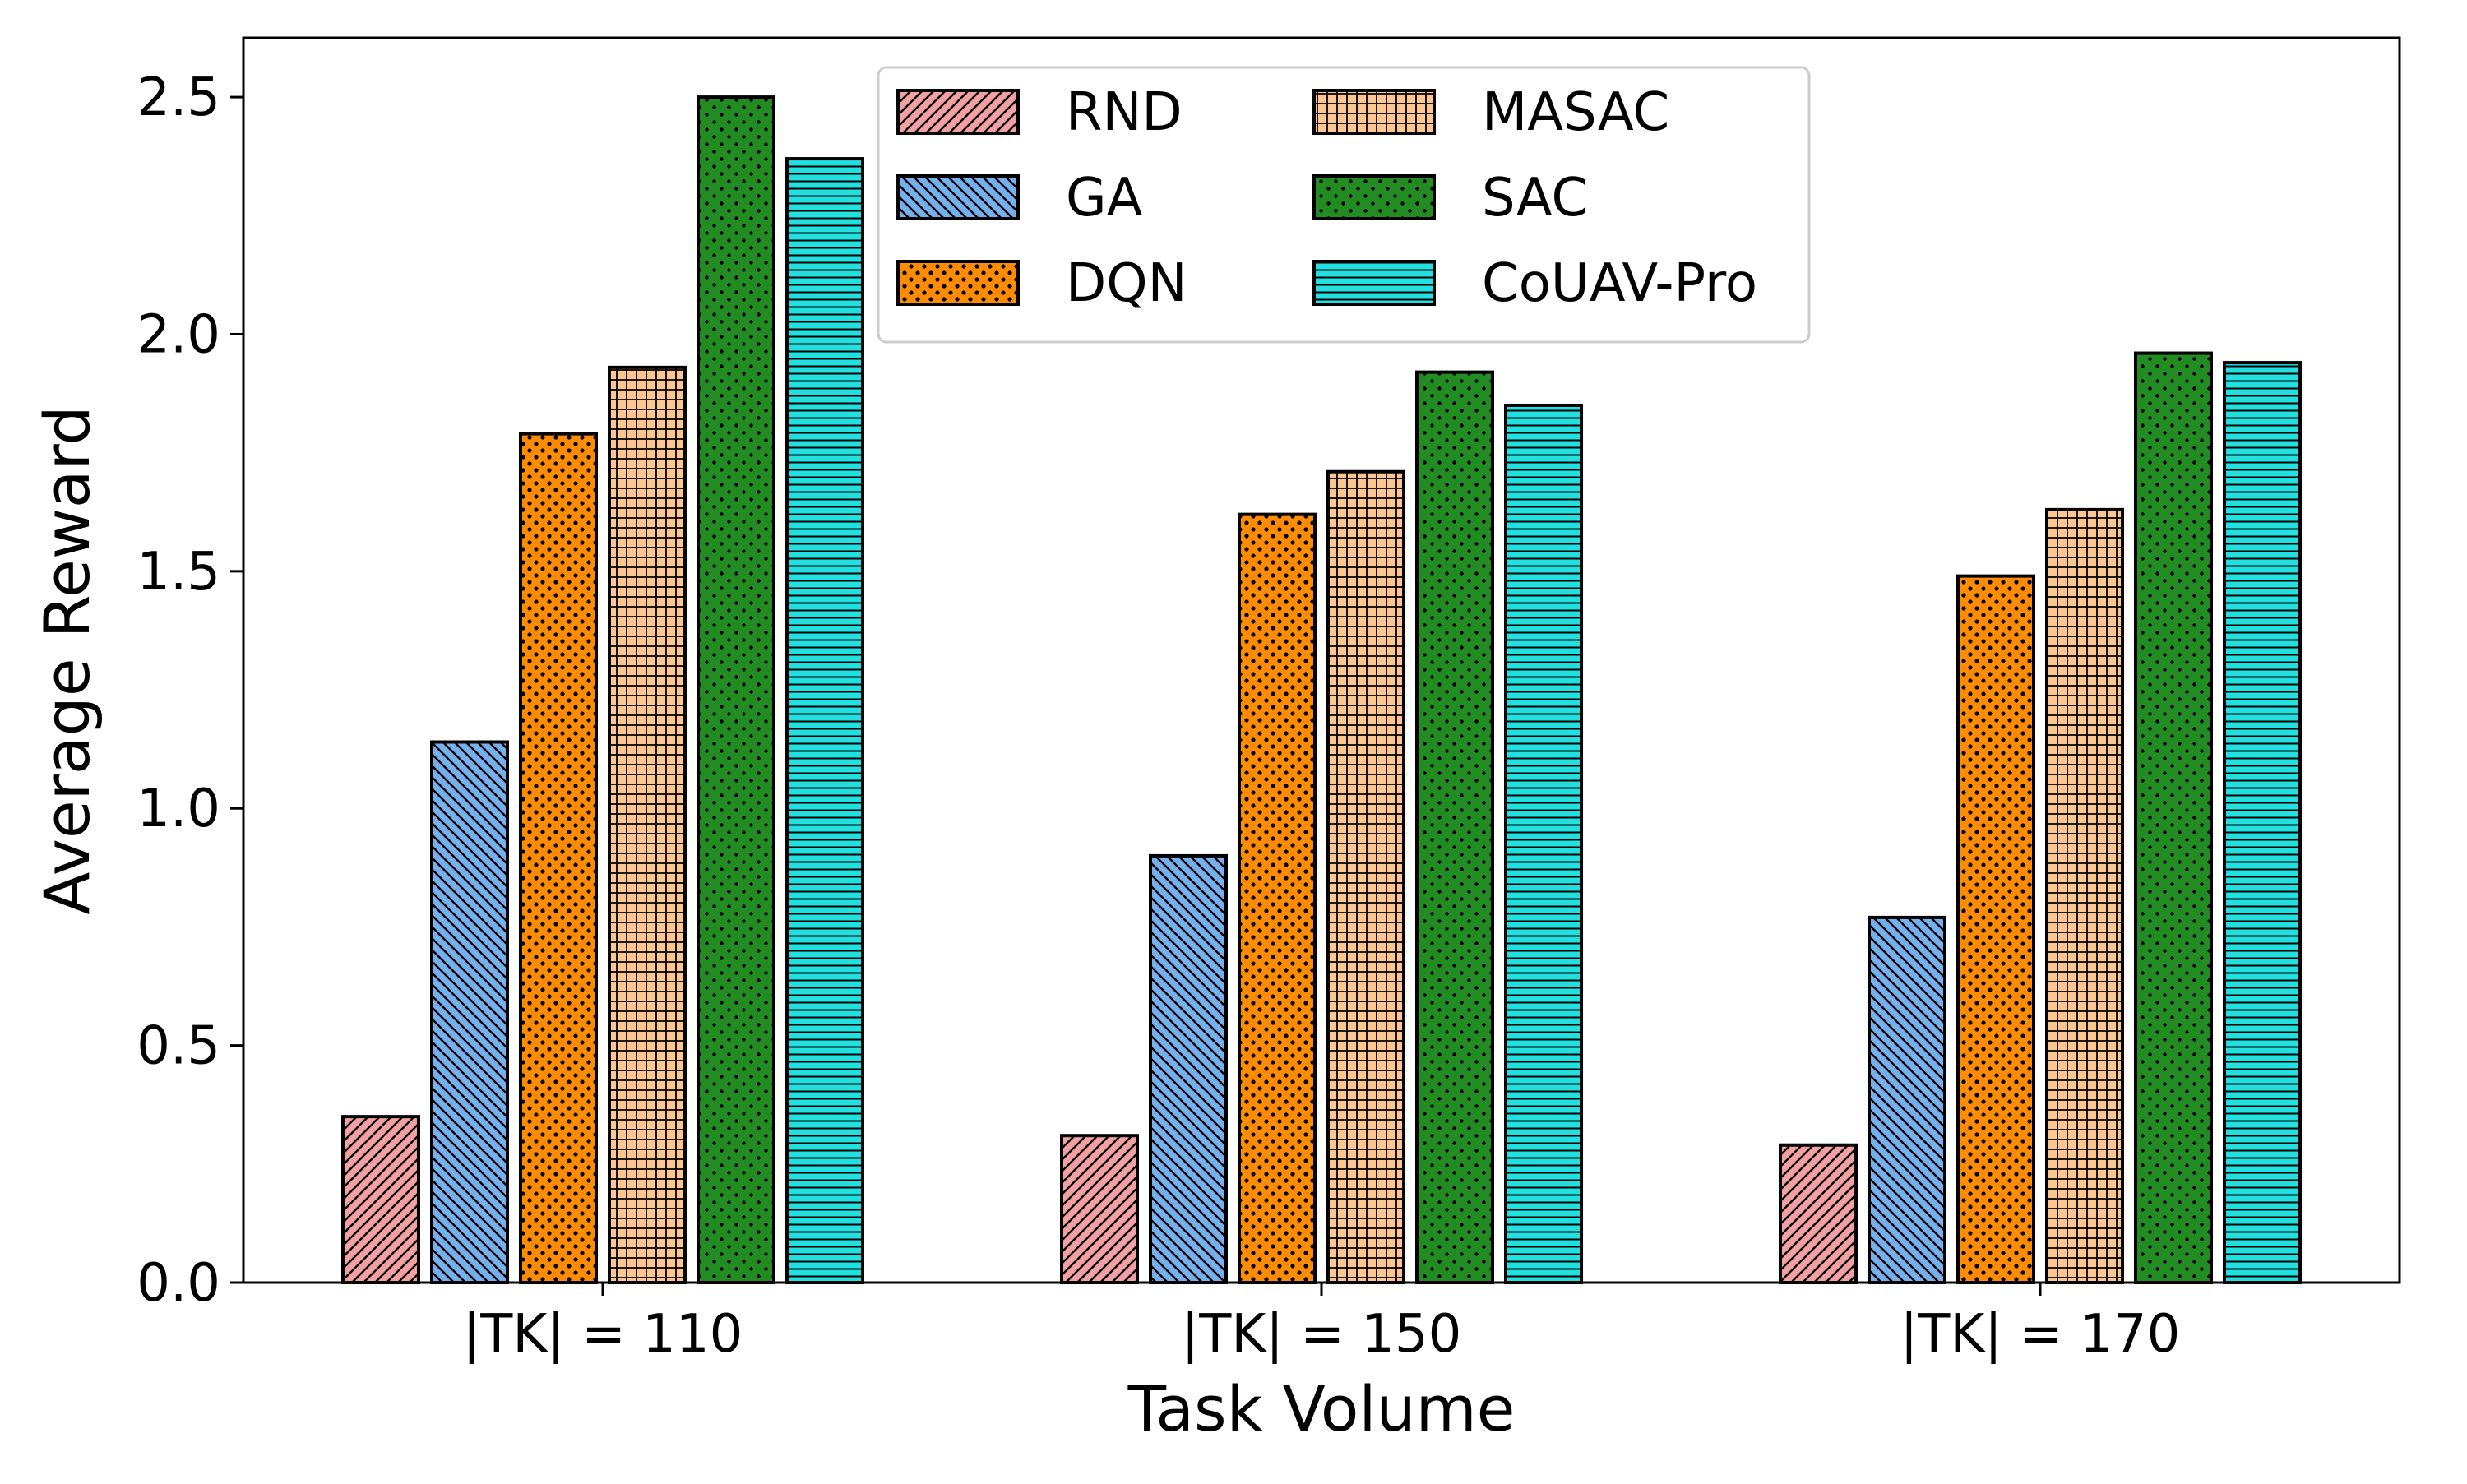  Describe the element at coordinates (2041, 1335) in the screenshot. I see `x-tick-label: |TK| = 170` at that location.